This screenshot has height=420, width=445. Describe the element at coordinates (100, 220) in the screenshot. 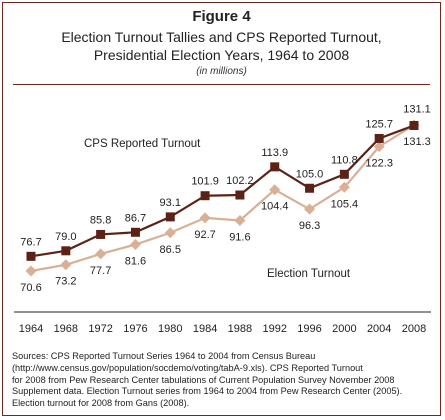

I see `cps-data-label: 85.8` at that location.